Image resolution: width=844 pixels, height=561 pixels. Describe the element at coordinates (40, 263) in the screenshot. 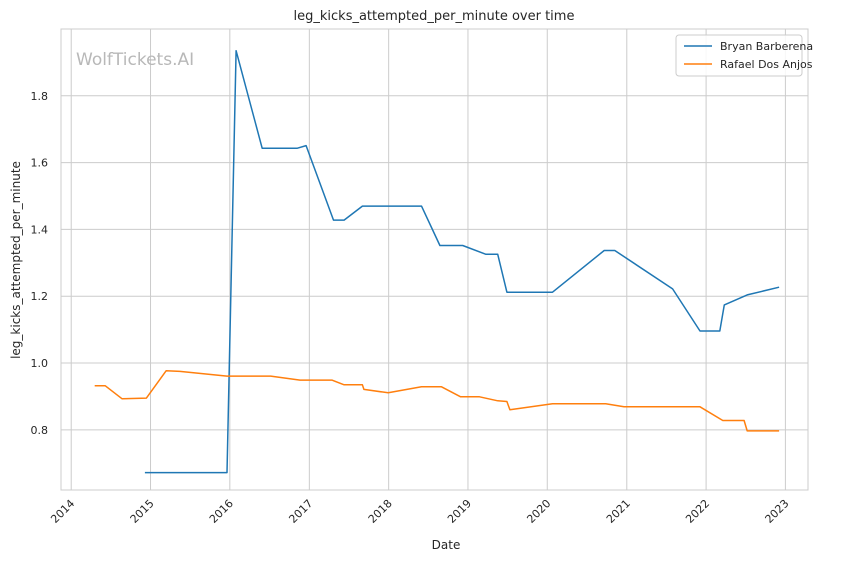

I see `y-tick-labels: 0.8 1.0 1.2 1.4 1.6 1.8` at that location.